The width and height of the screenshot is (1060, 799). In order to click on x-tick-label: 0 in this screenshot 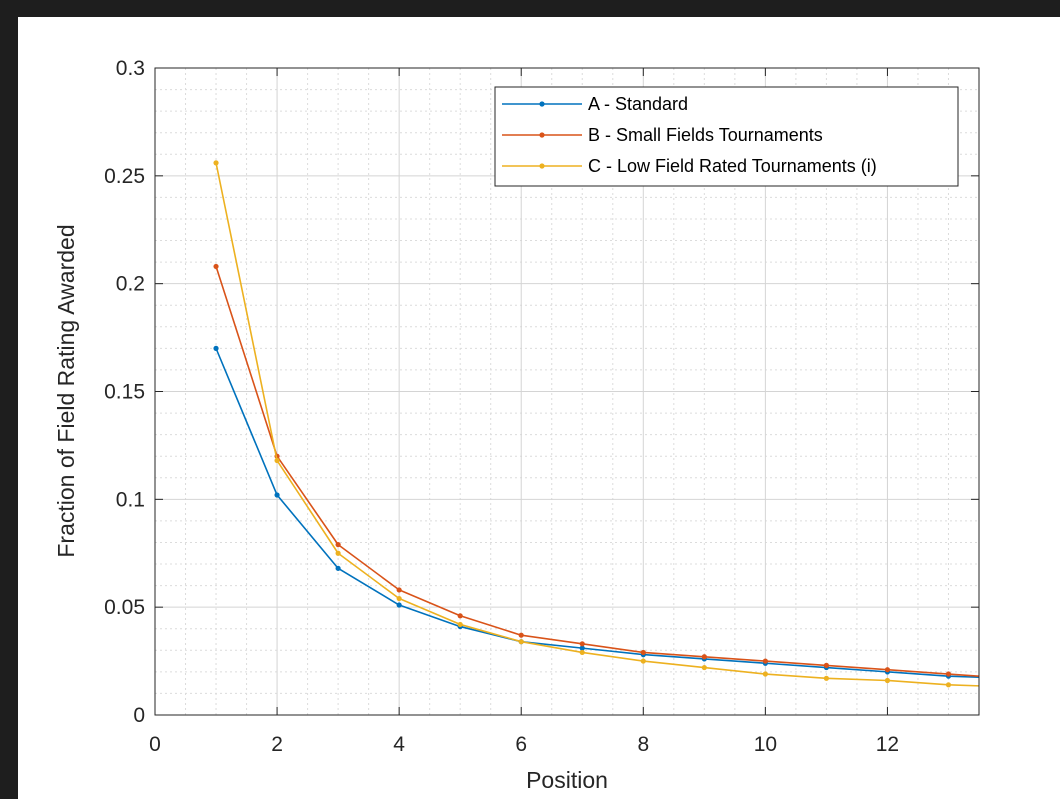, I will do `click(155, 744)`.